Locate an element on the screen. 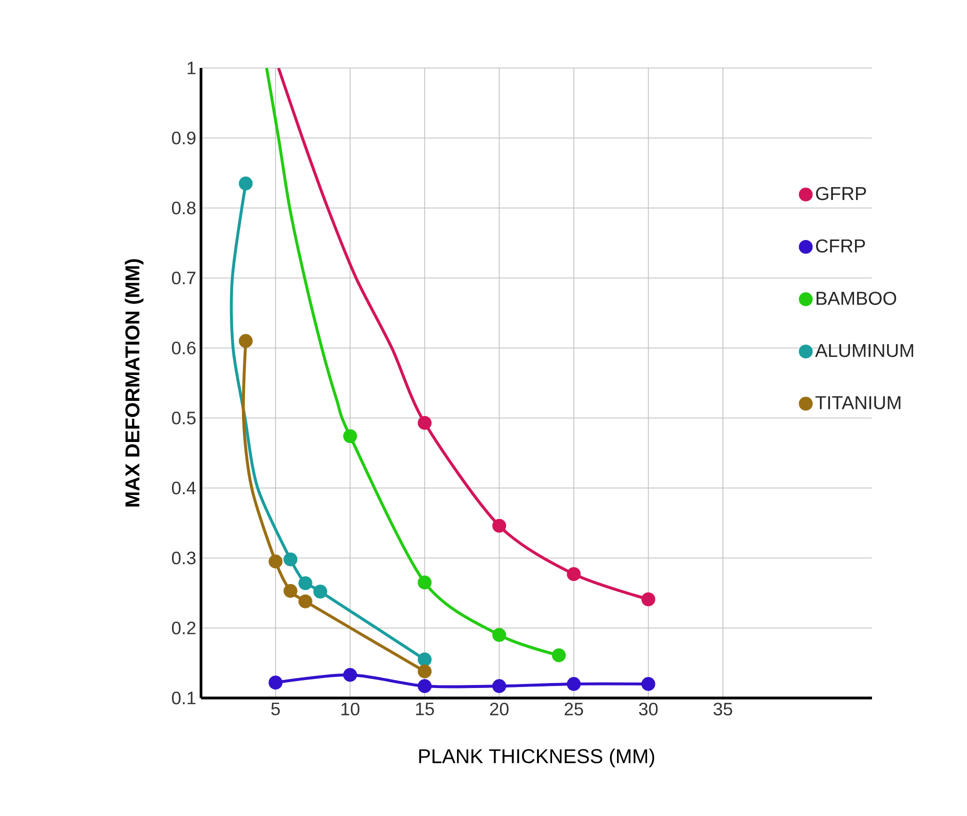  y-tick-label: 0.2 is located at coordinates (184, 628).